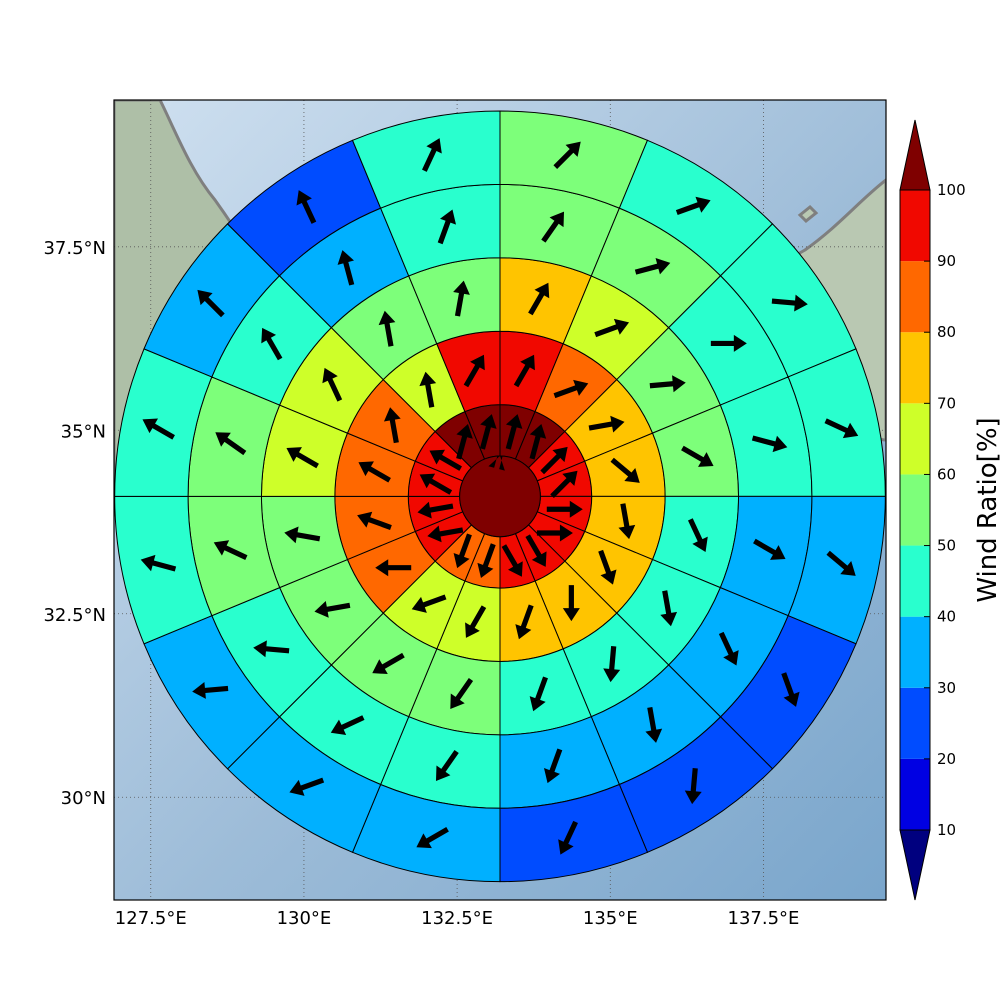 The image size is (1000, 1000). I want to click on colorbar: 10 20 30 40 50 60 70 80 90 100, so click(932, 510).